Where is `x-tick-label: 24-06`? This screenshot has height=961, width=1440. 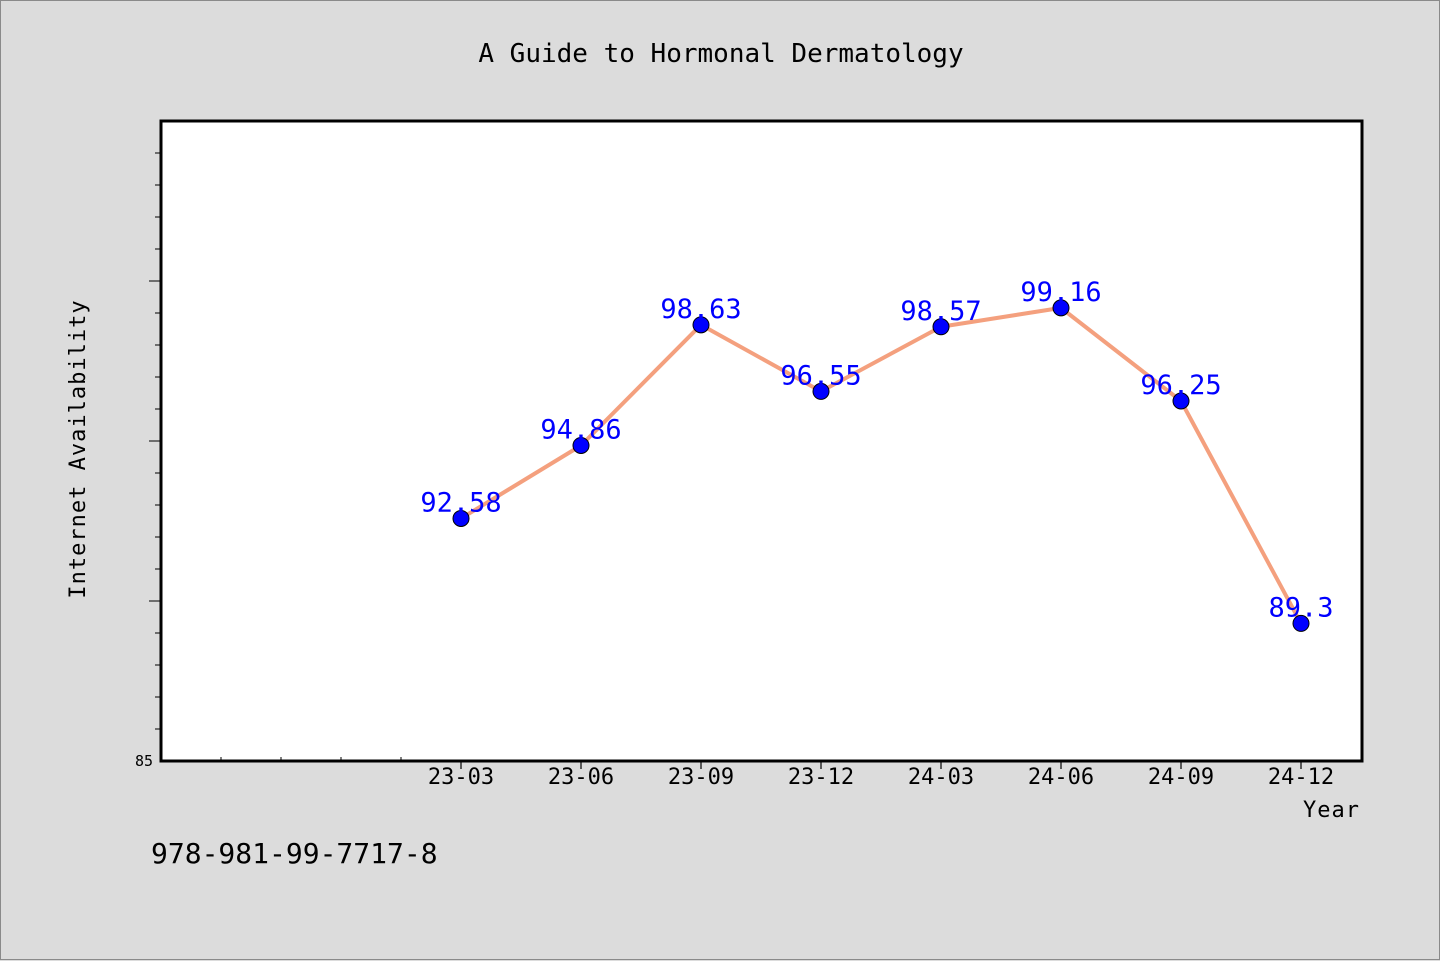 x-tick-label: 24-06 is located at coordinates (1061, 777).